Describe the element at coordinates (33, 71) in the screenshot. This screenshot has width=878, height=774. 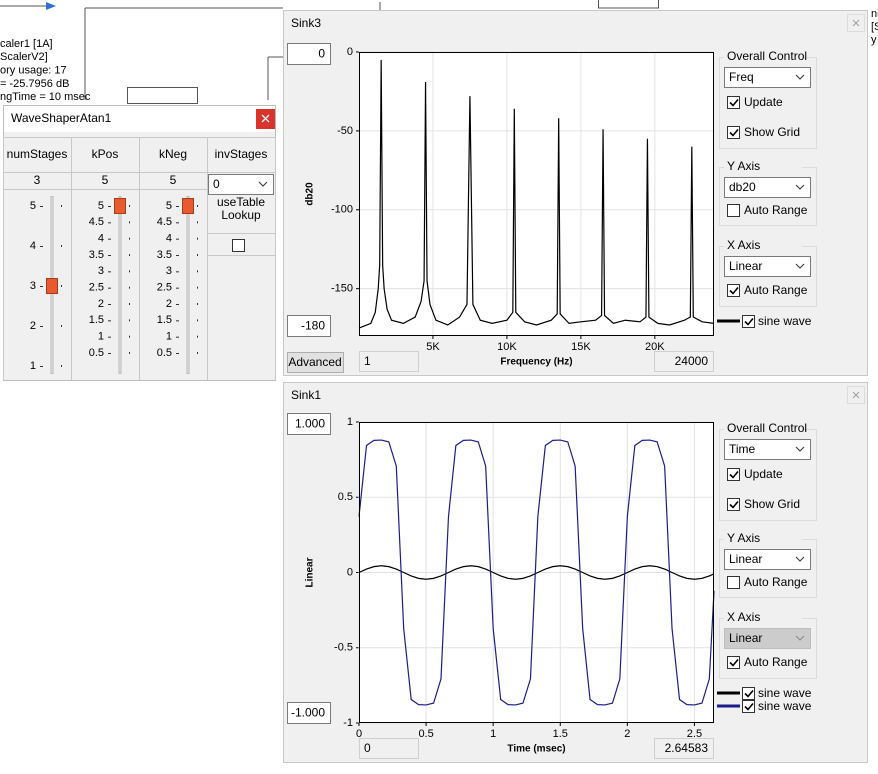
I see `diagram-text: ory usage: 17` at that location.